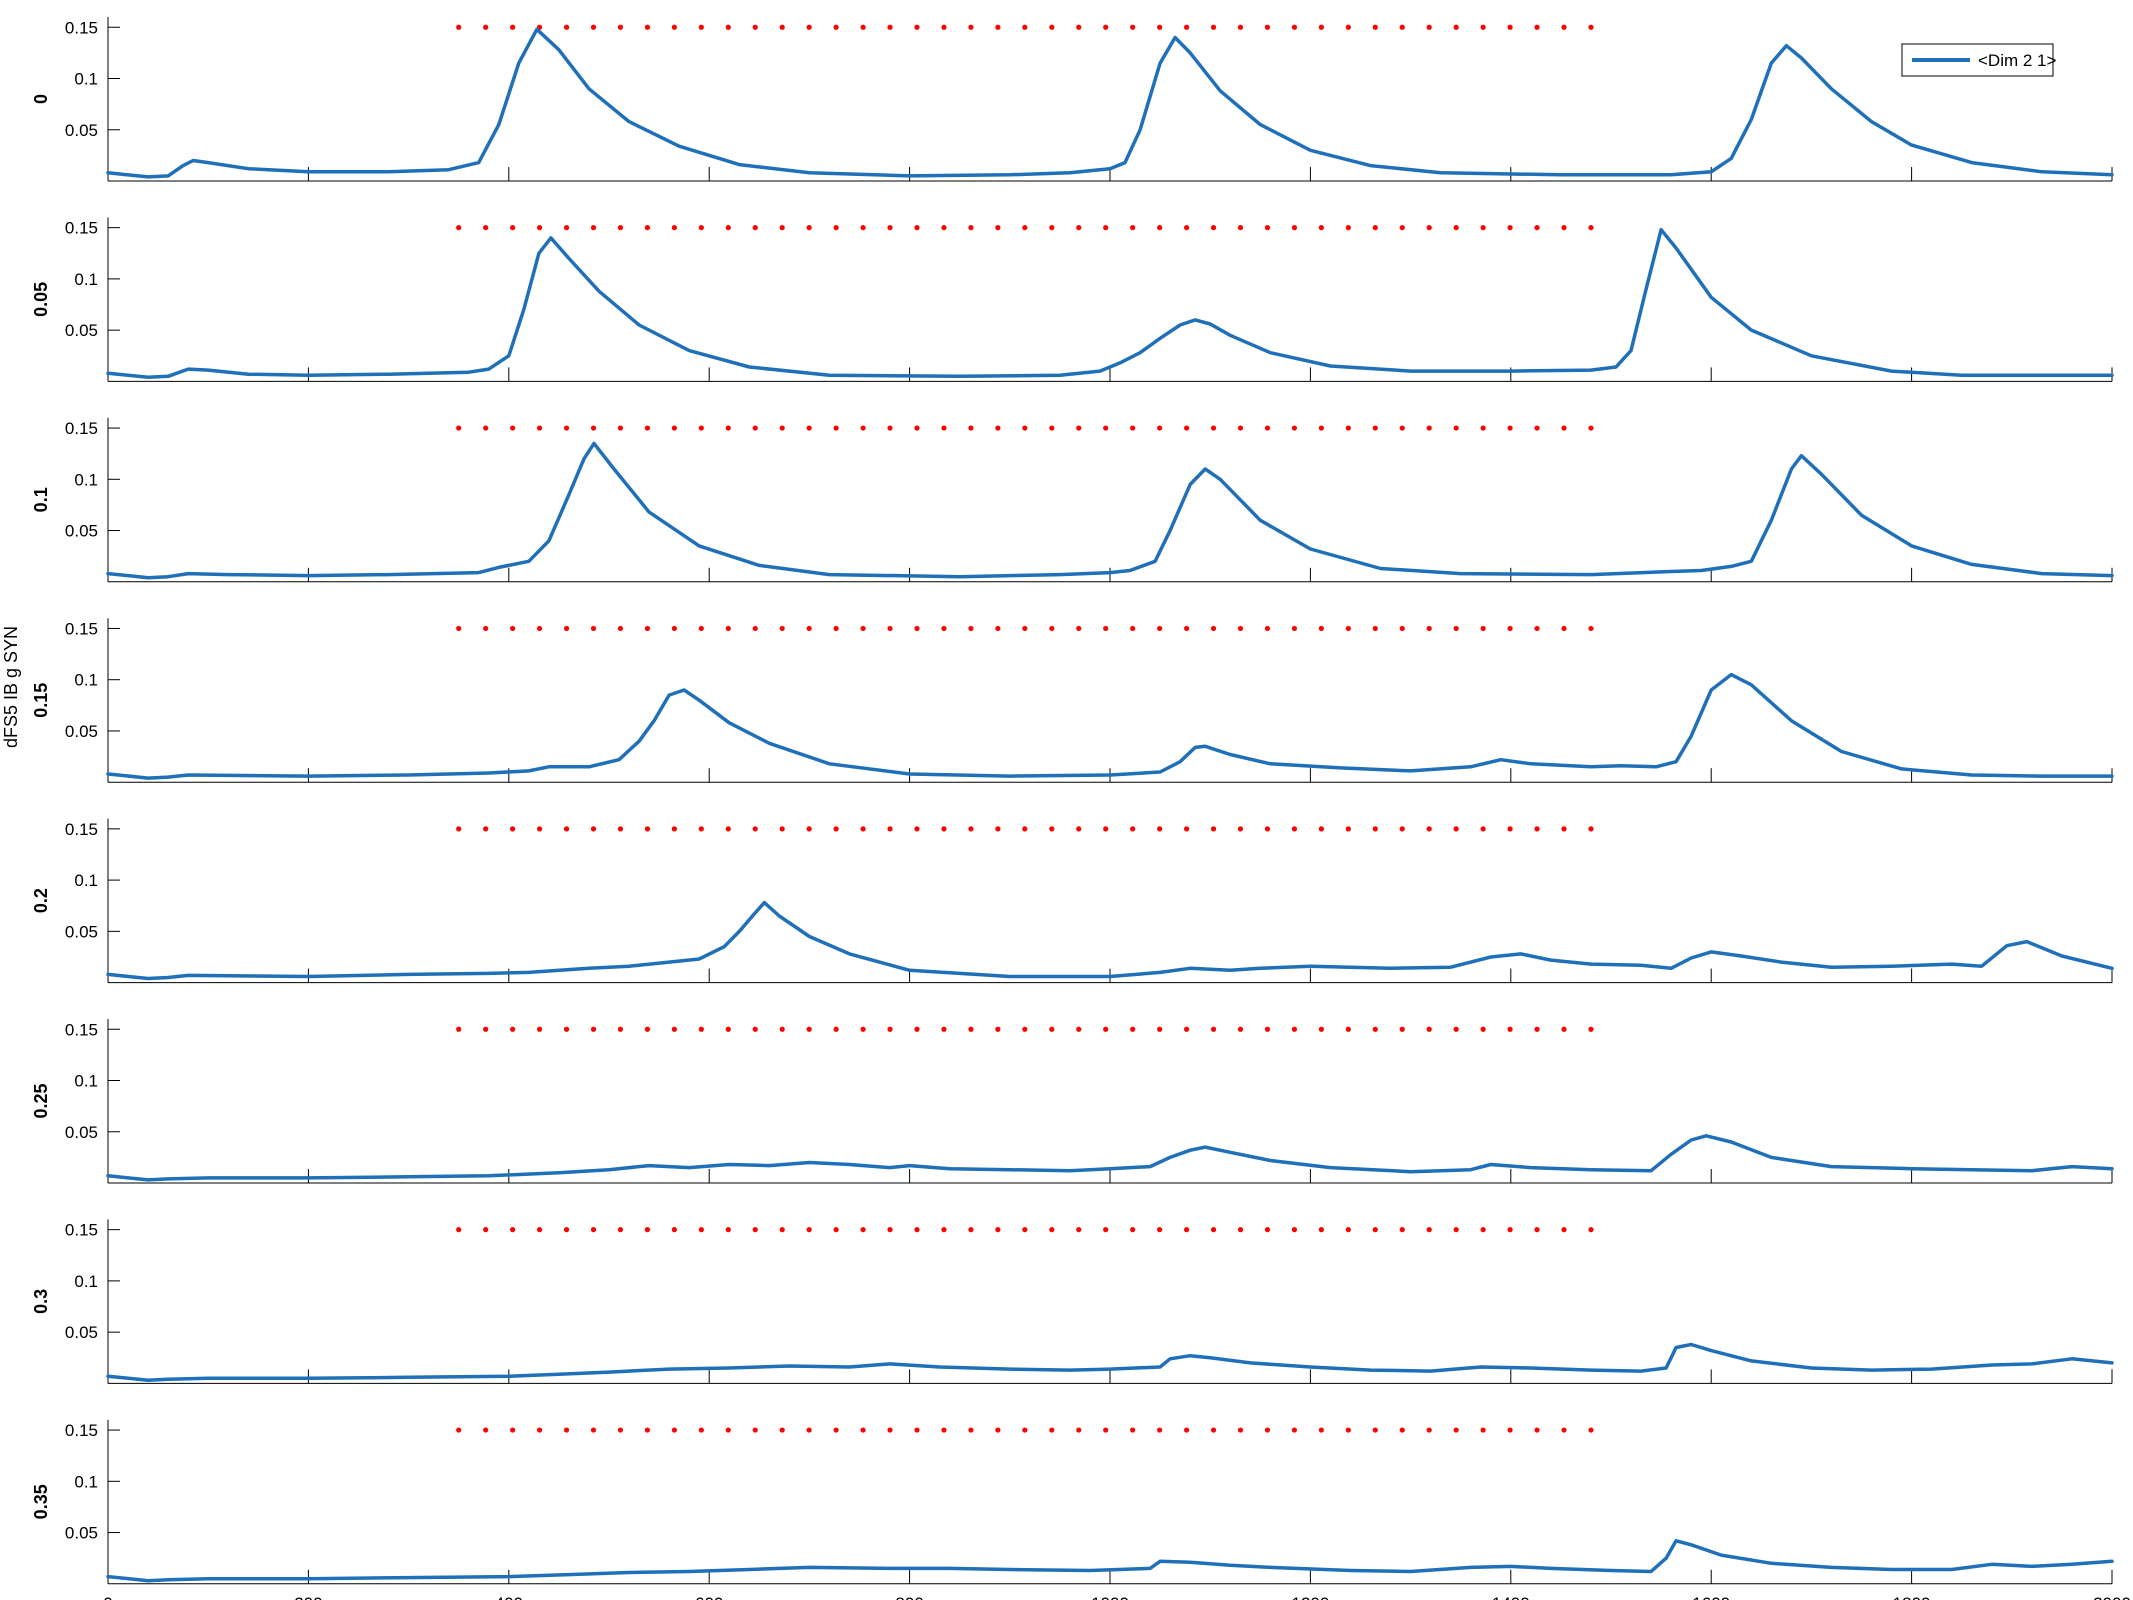  What do you see at coordinates (1711, 1597) in the screenshot?
I see `x-tick-label: 1600` at bounding box center [1711, 1597].